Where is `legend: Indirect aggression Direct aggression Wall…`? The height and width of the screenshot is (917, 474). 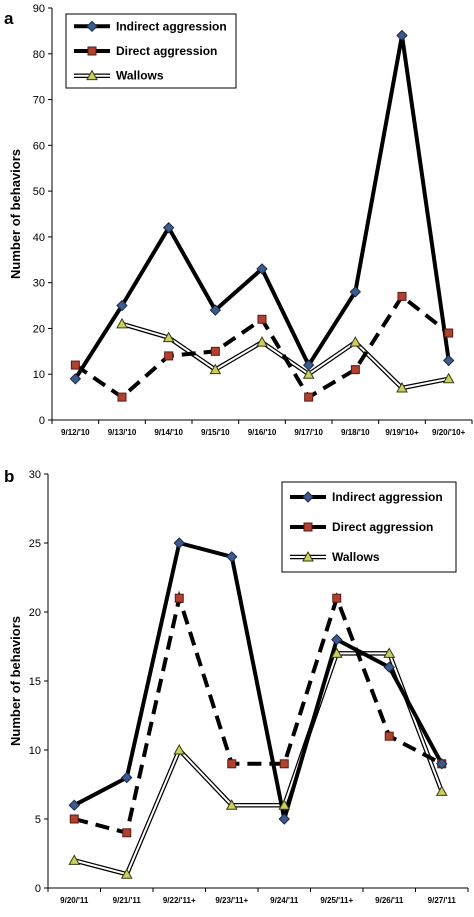 legend: Indirect aggression Direct aggression Wall… is located at coordinates (369, 527).